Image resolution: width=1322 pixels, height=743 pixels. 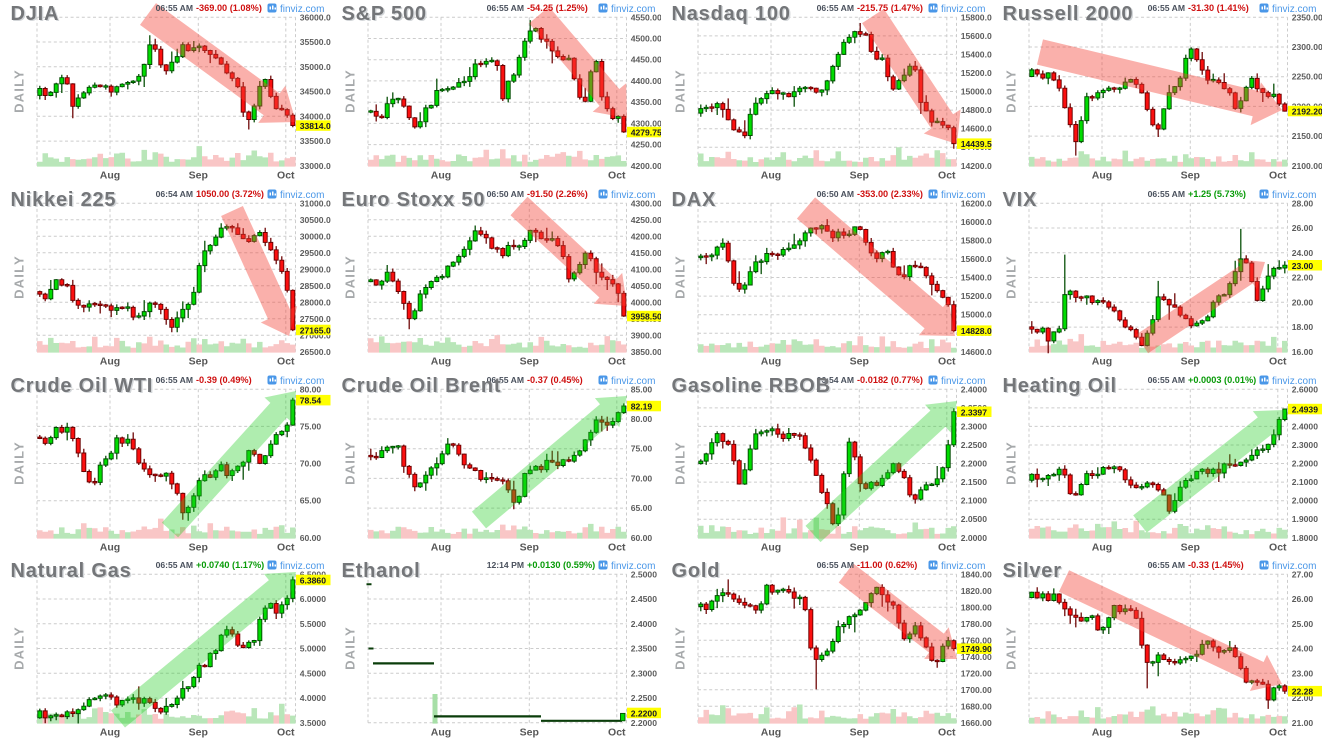 What do you see at coordinates (1302, 203) in the screenshot?
I see `svg-text: 28.00` at bounding box center [1302, 203].